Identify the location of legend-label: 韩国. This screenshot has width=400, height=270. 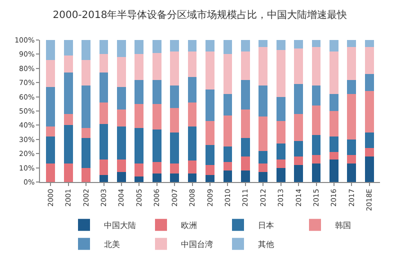
(343, 225).